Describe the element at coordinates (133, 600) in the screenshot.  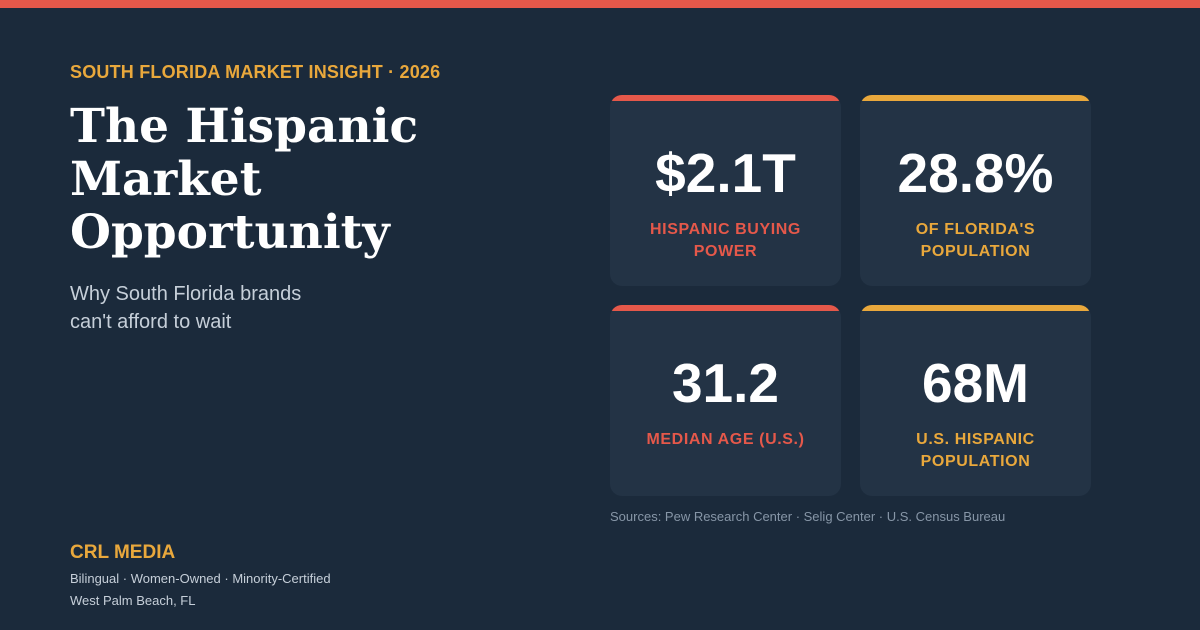
I see `brand-location: West Palm Beach, FL` at that location.